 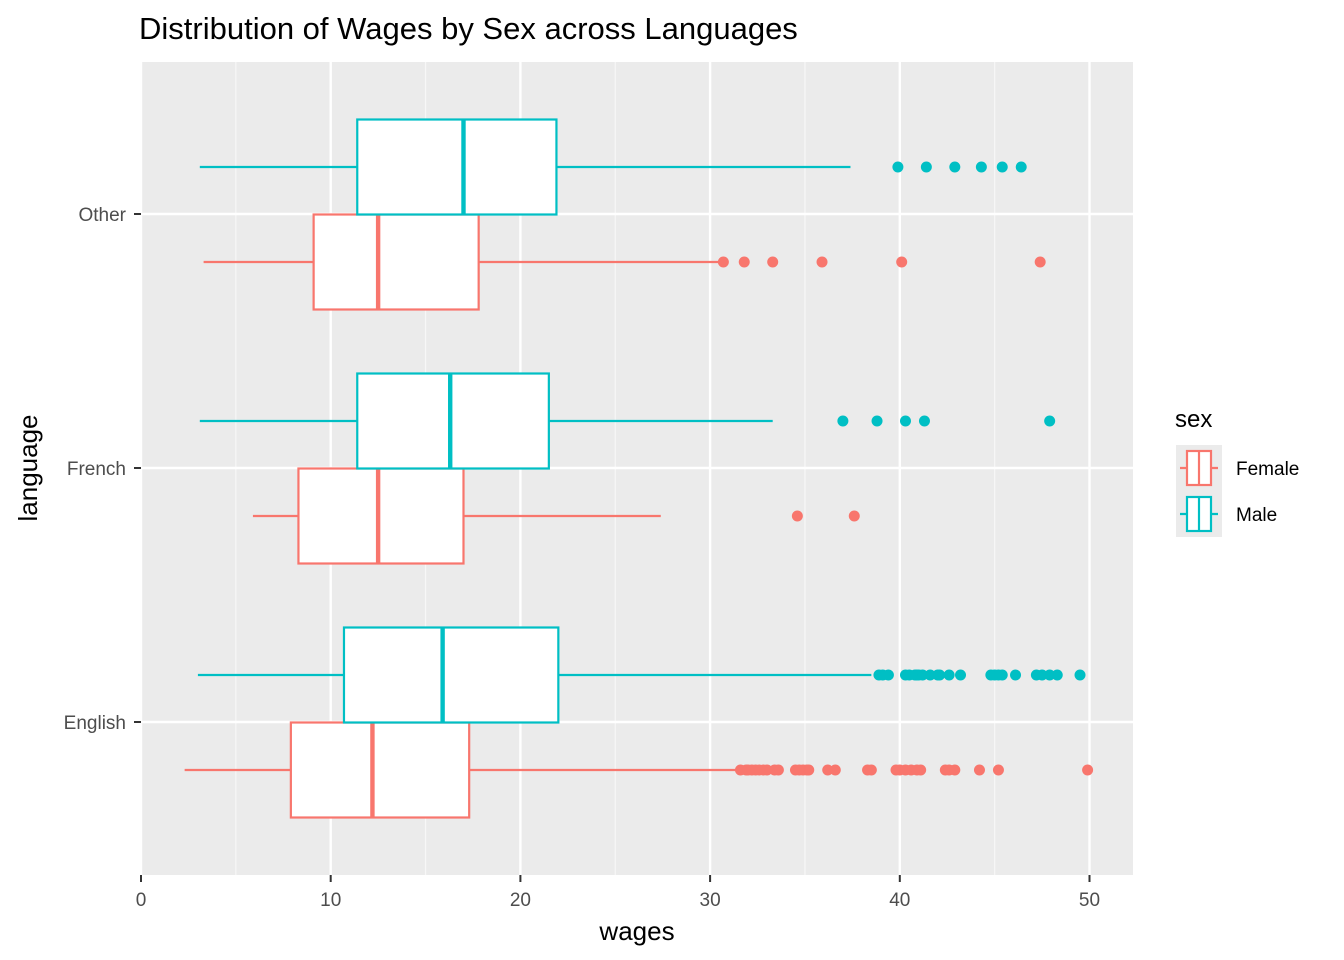 What do you see at coordinates (1226, 514) in the screenshot?
I see `legend-key-male: Male` at bounding box center [1226, 514].